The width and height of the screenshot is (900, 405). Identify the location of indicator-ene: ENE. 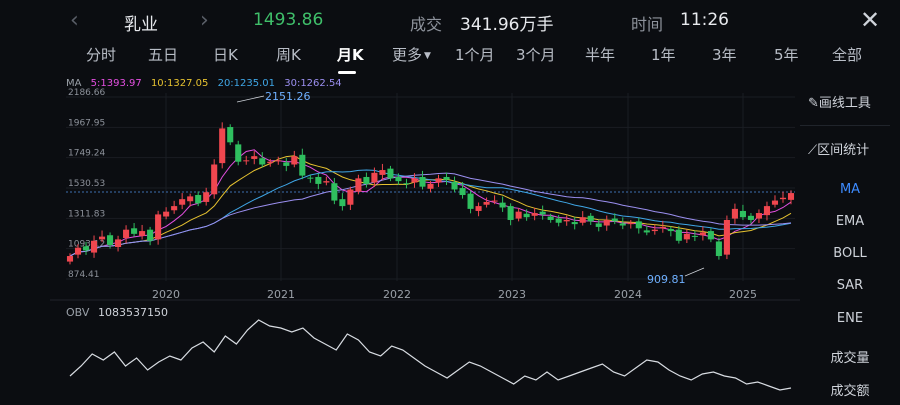
(850, 318).